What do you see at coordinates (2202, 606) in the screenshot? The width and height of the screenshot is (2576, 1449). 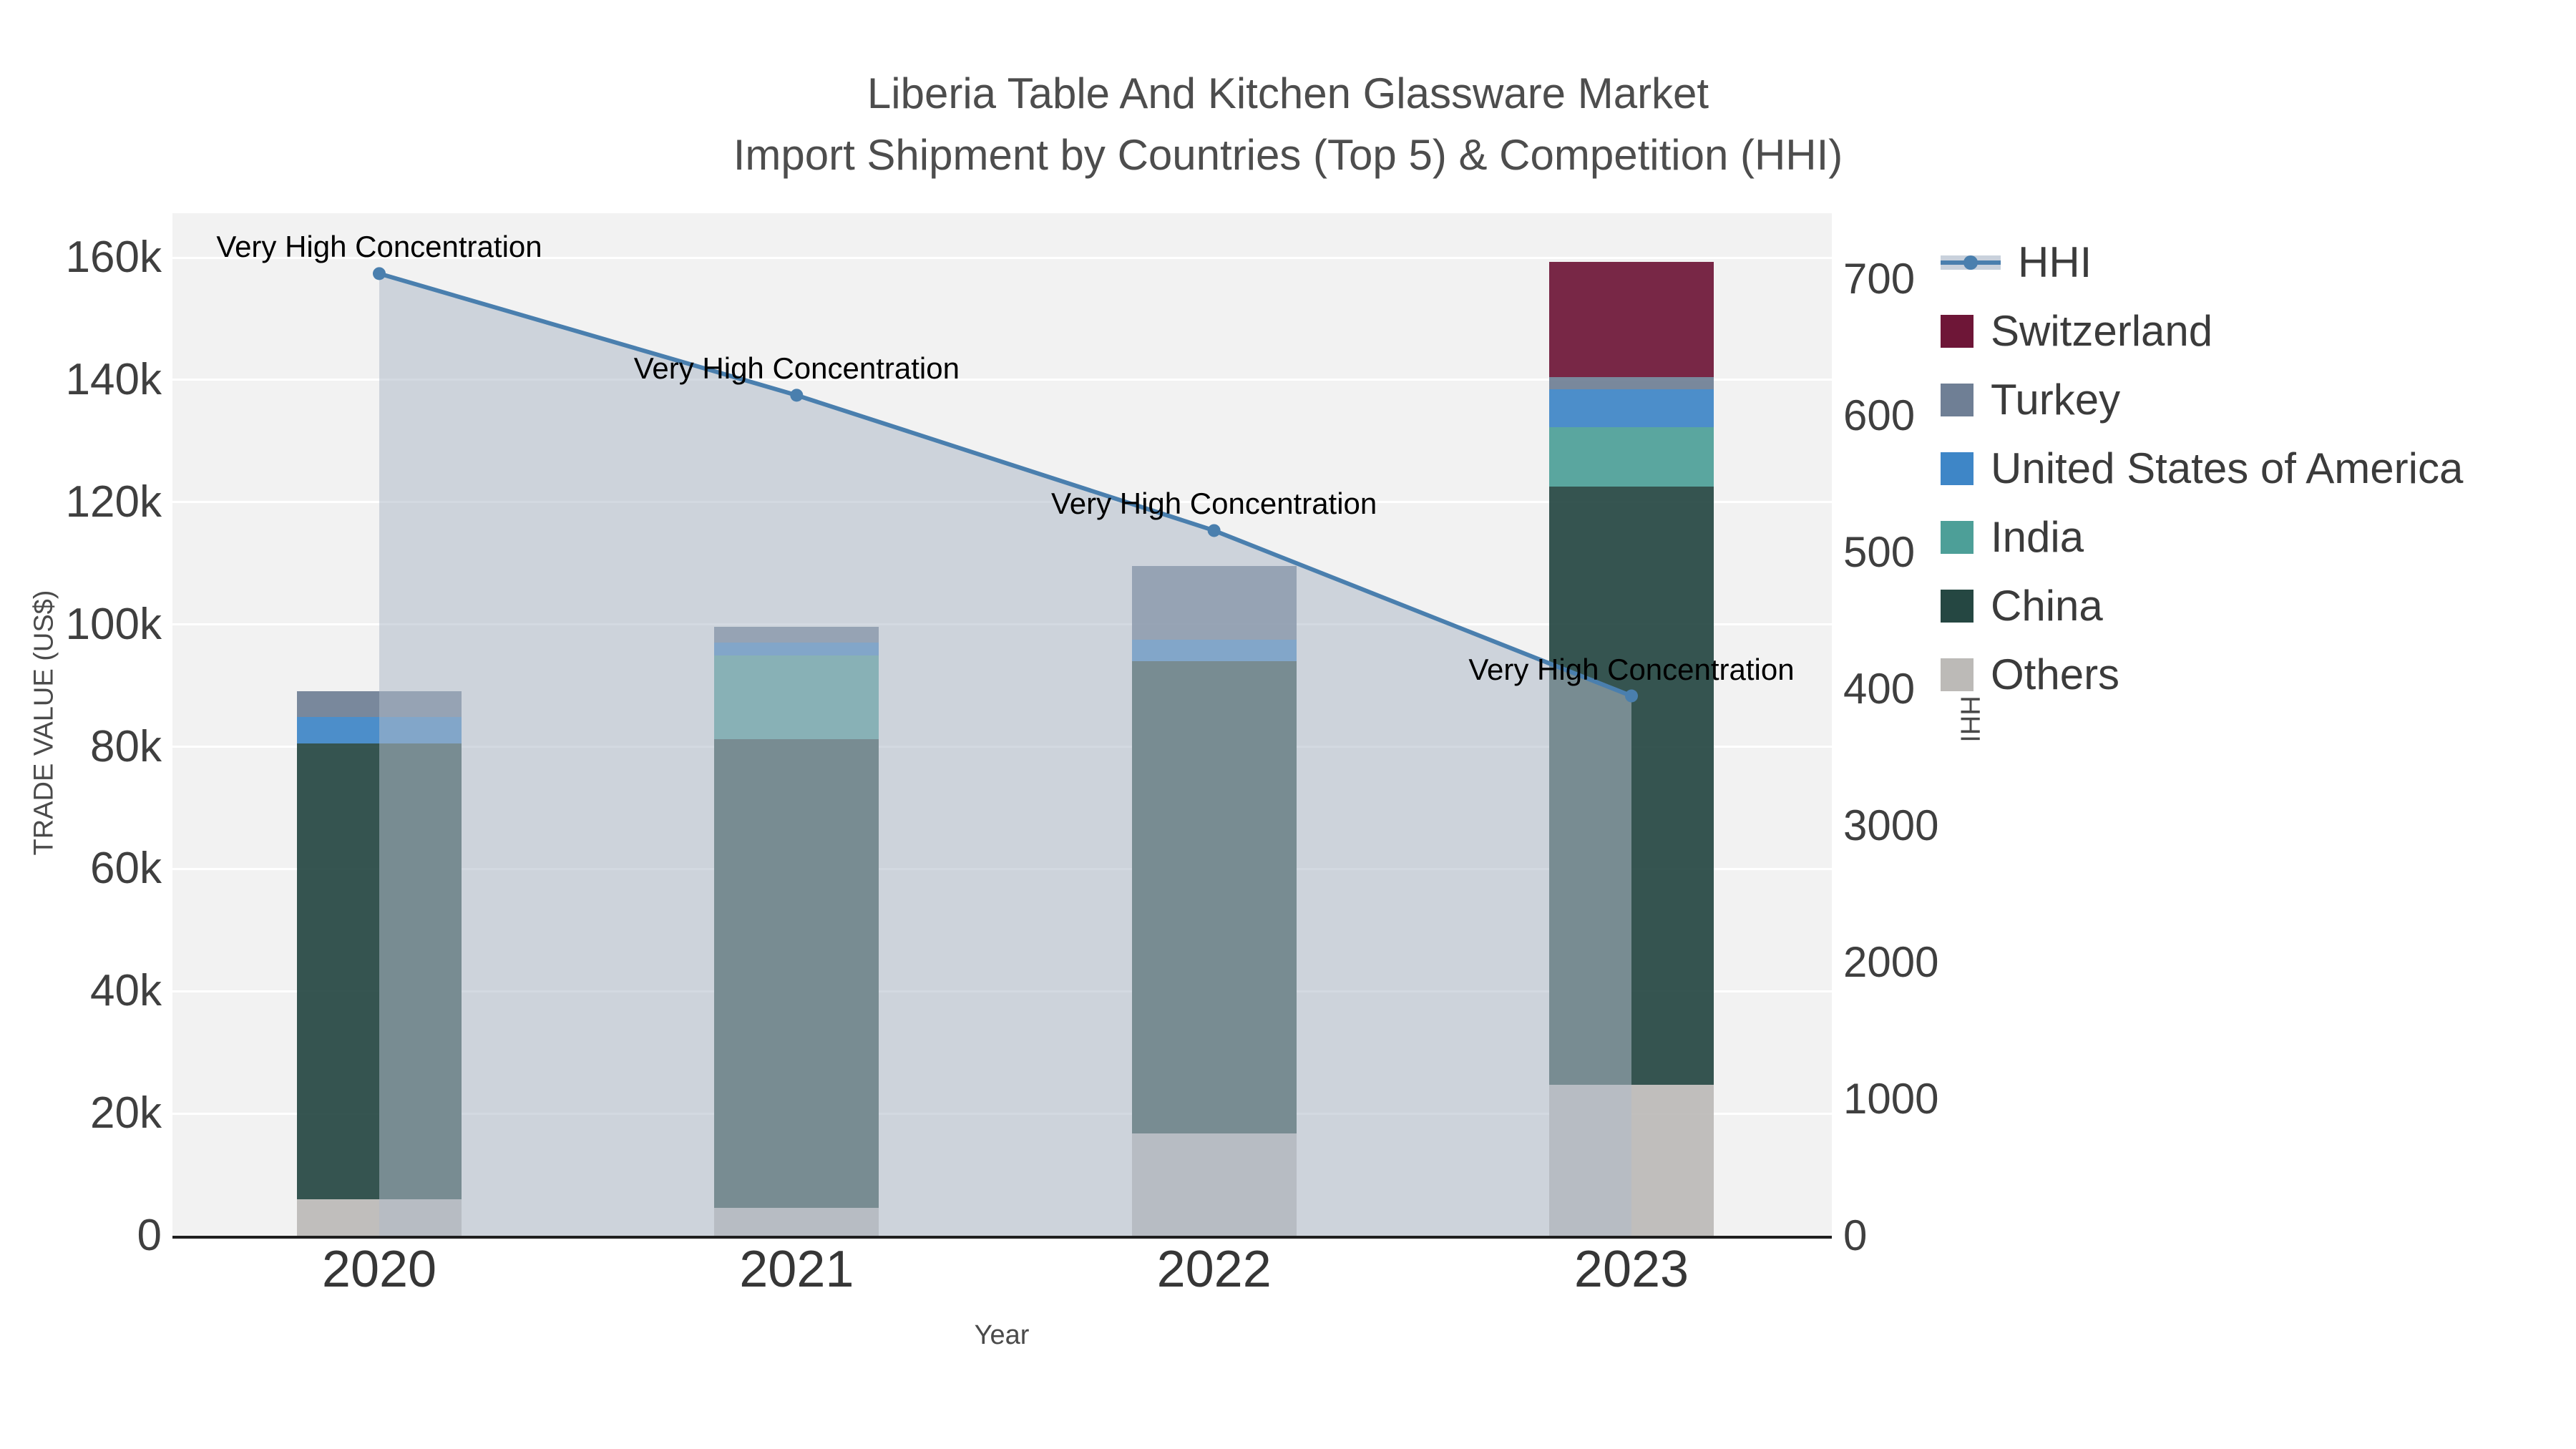 I see `legend-item-china: China` at bounding box center [2202, 606].